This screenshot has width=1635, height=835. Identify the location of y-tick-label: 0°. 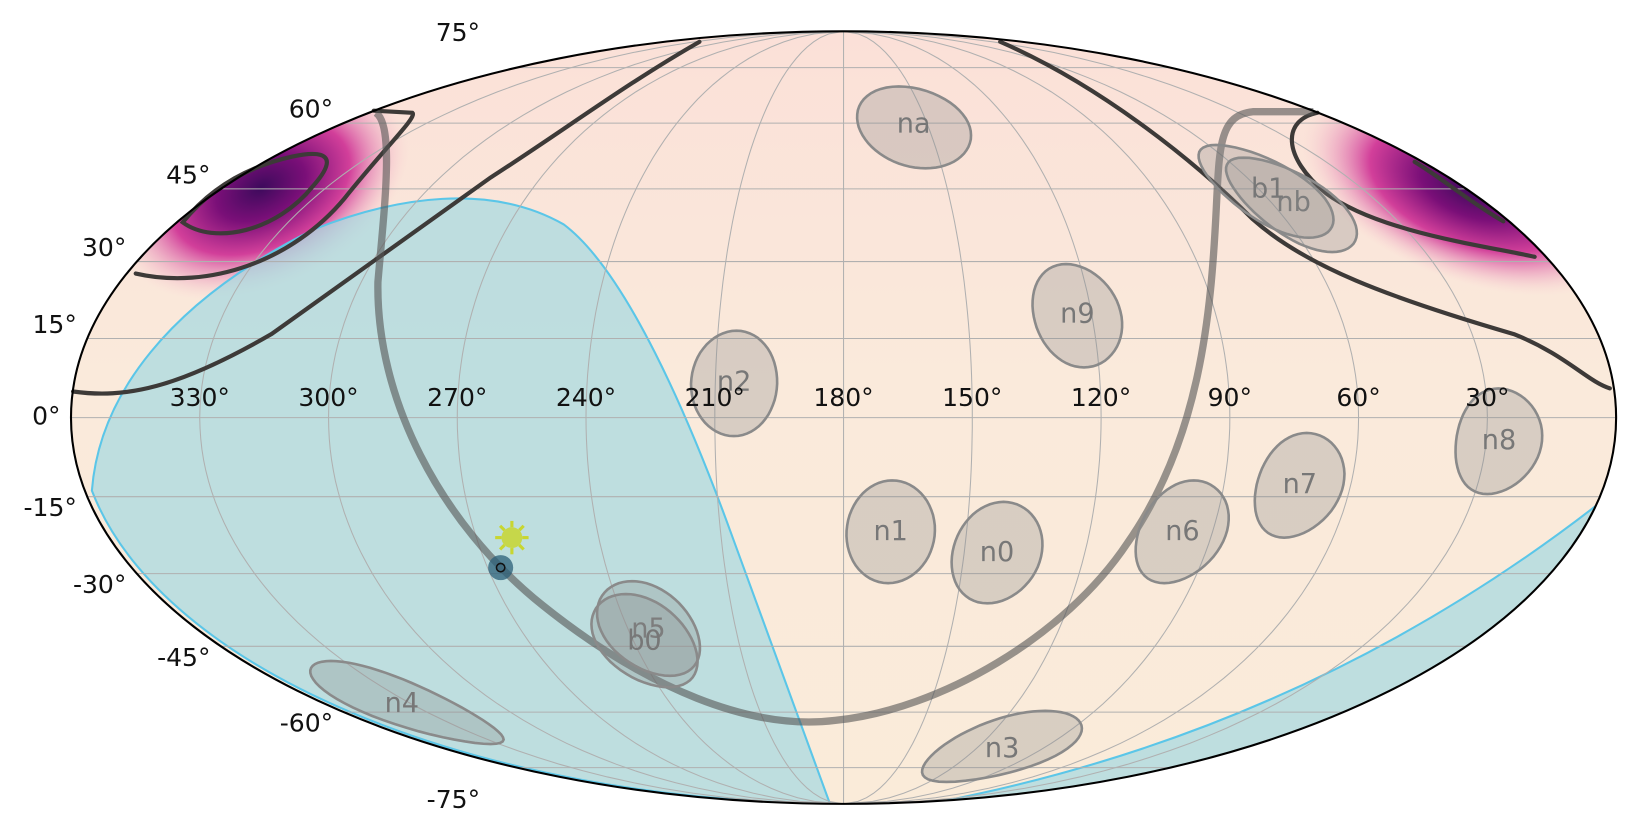
(46, 416).